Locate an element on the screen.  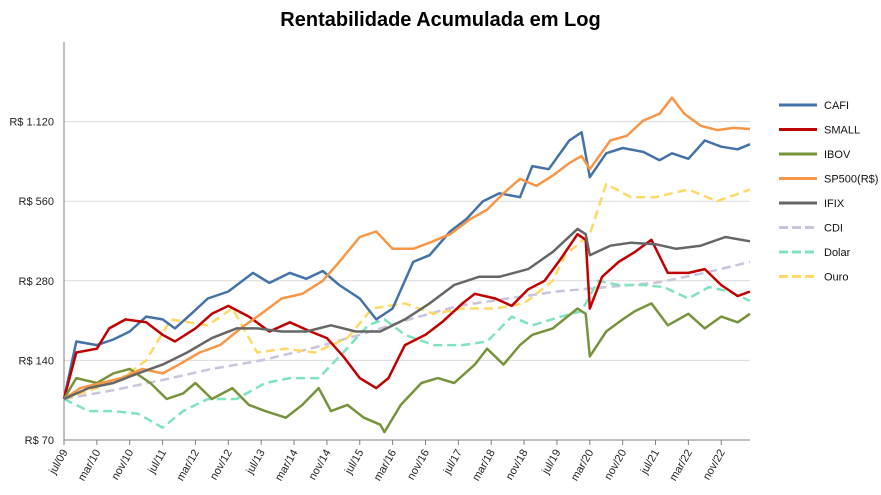
y-tick-label: R$ 280 is located at coordinates (36, 282).